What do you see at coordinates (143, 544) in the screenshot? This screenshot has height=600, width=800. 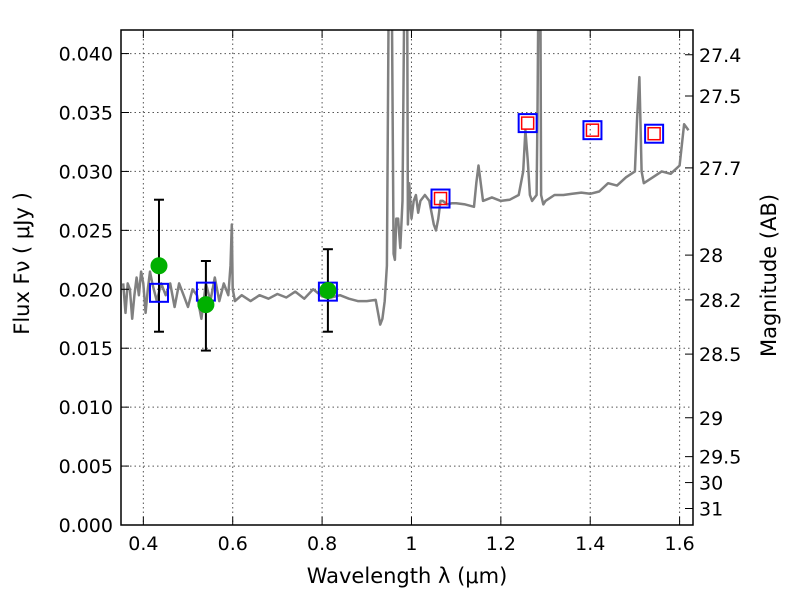 I see `x-tick-label: 0.4` at bounding box center [143, 544].